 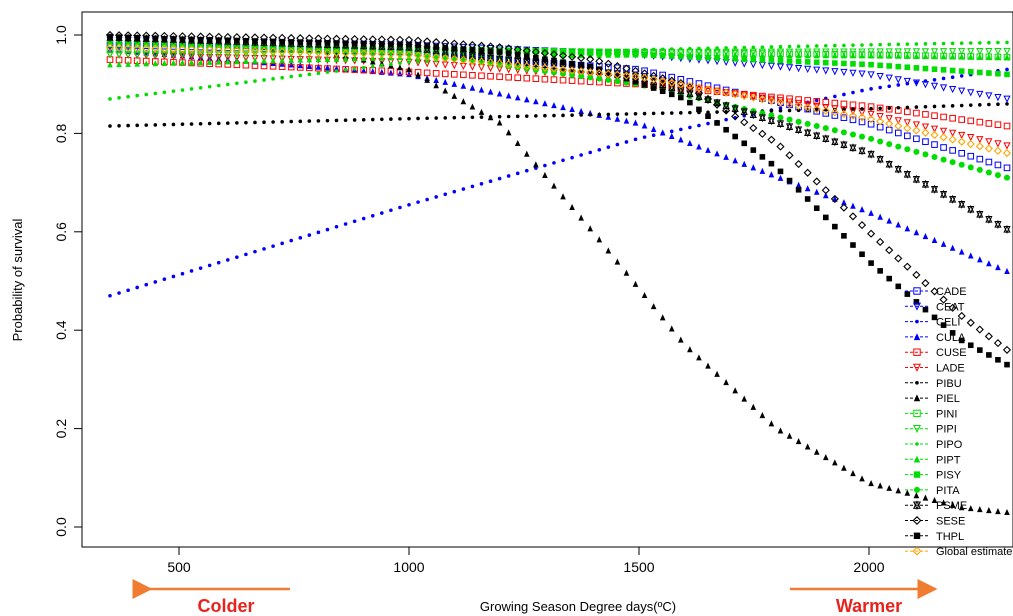 What do you see at coordinates (948, 460) in the screenshot?
I see `legend-label: PIPT` at bounding box center [948, 460].